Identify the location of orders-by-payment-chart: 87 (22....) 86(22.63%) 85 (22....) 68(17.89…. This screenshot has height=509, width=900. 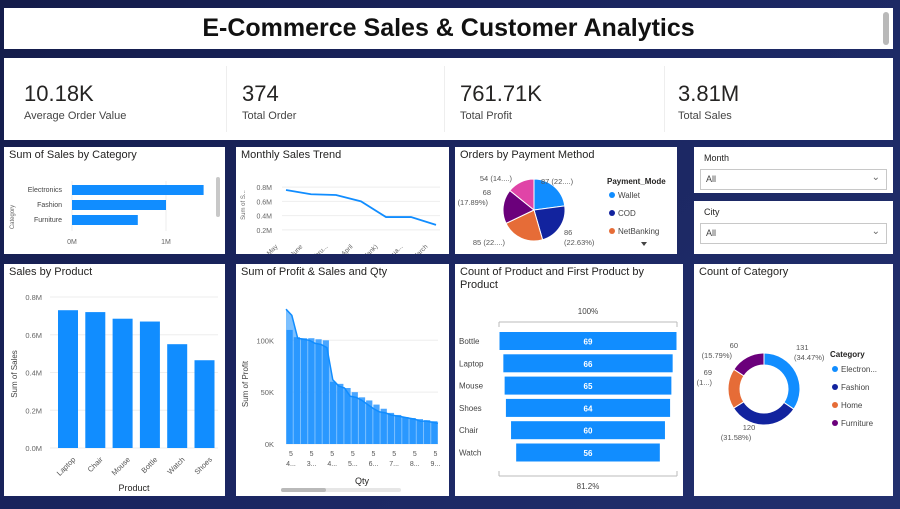
(566, 200).